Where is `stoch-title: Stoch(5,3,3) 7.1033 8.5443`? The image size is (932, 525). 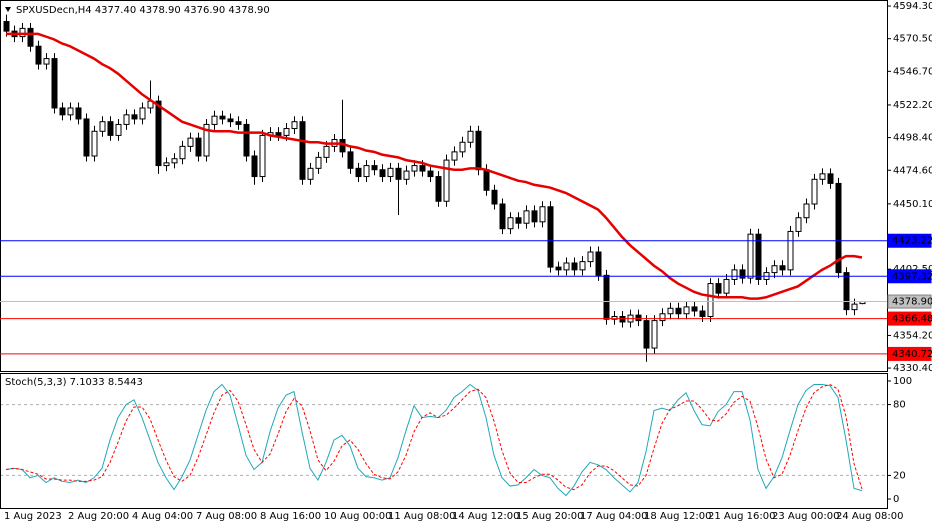 stoch-title: Stoch(5,3,3) 7.1033 8.5443 is located at coordinates (74, 382).